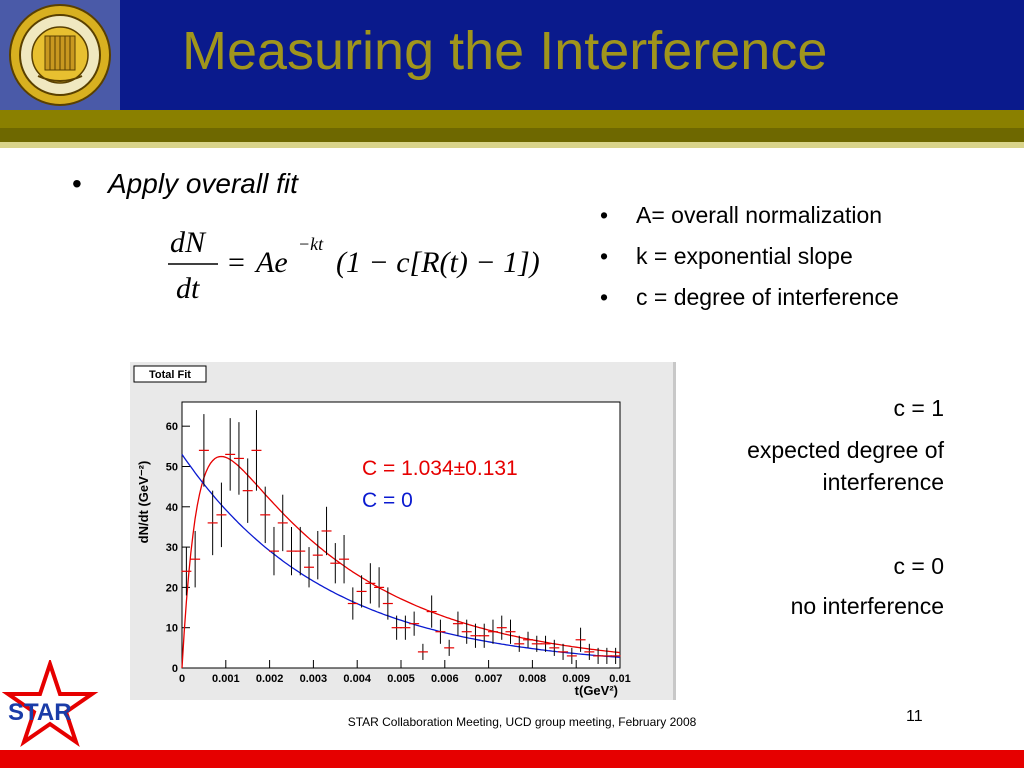  I want to click on y-axis-label: dN/dt (GeV⁻²), so click(143, 502).